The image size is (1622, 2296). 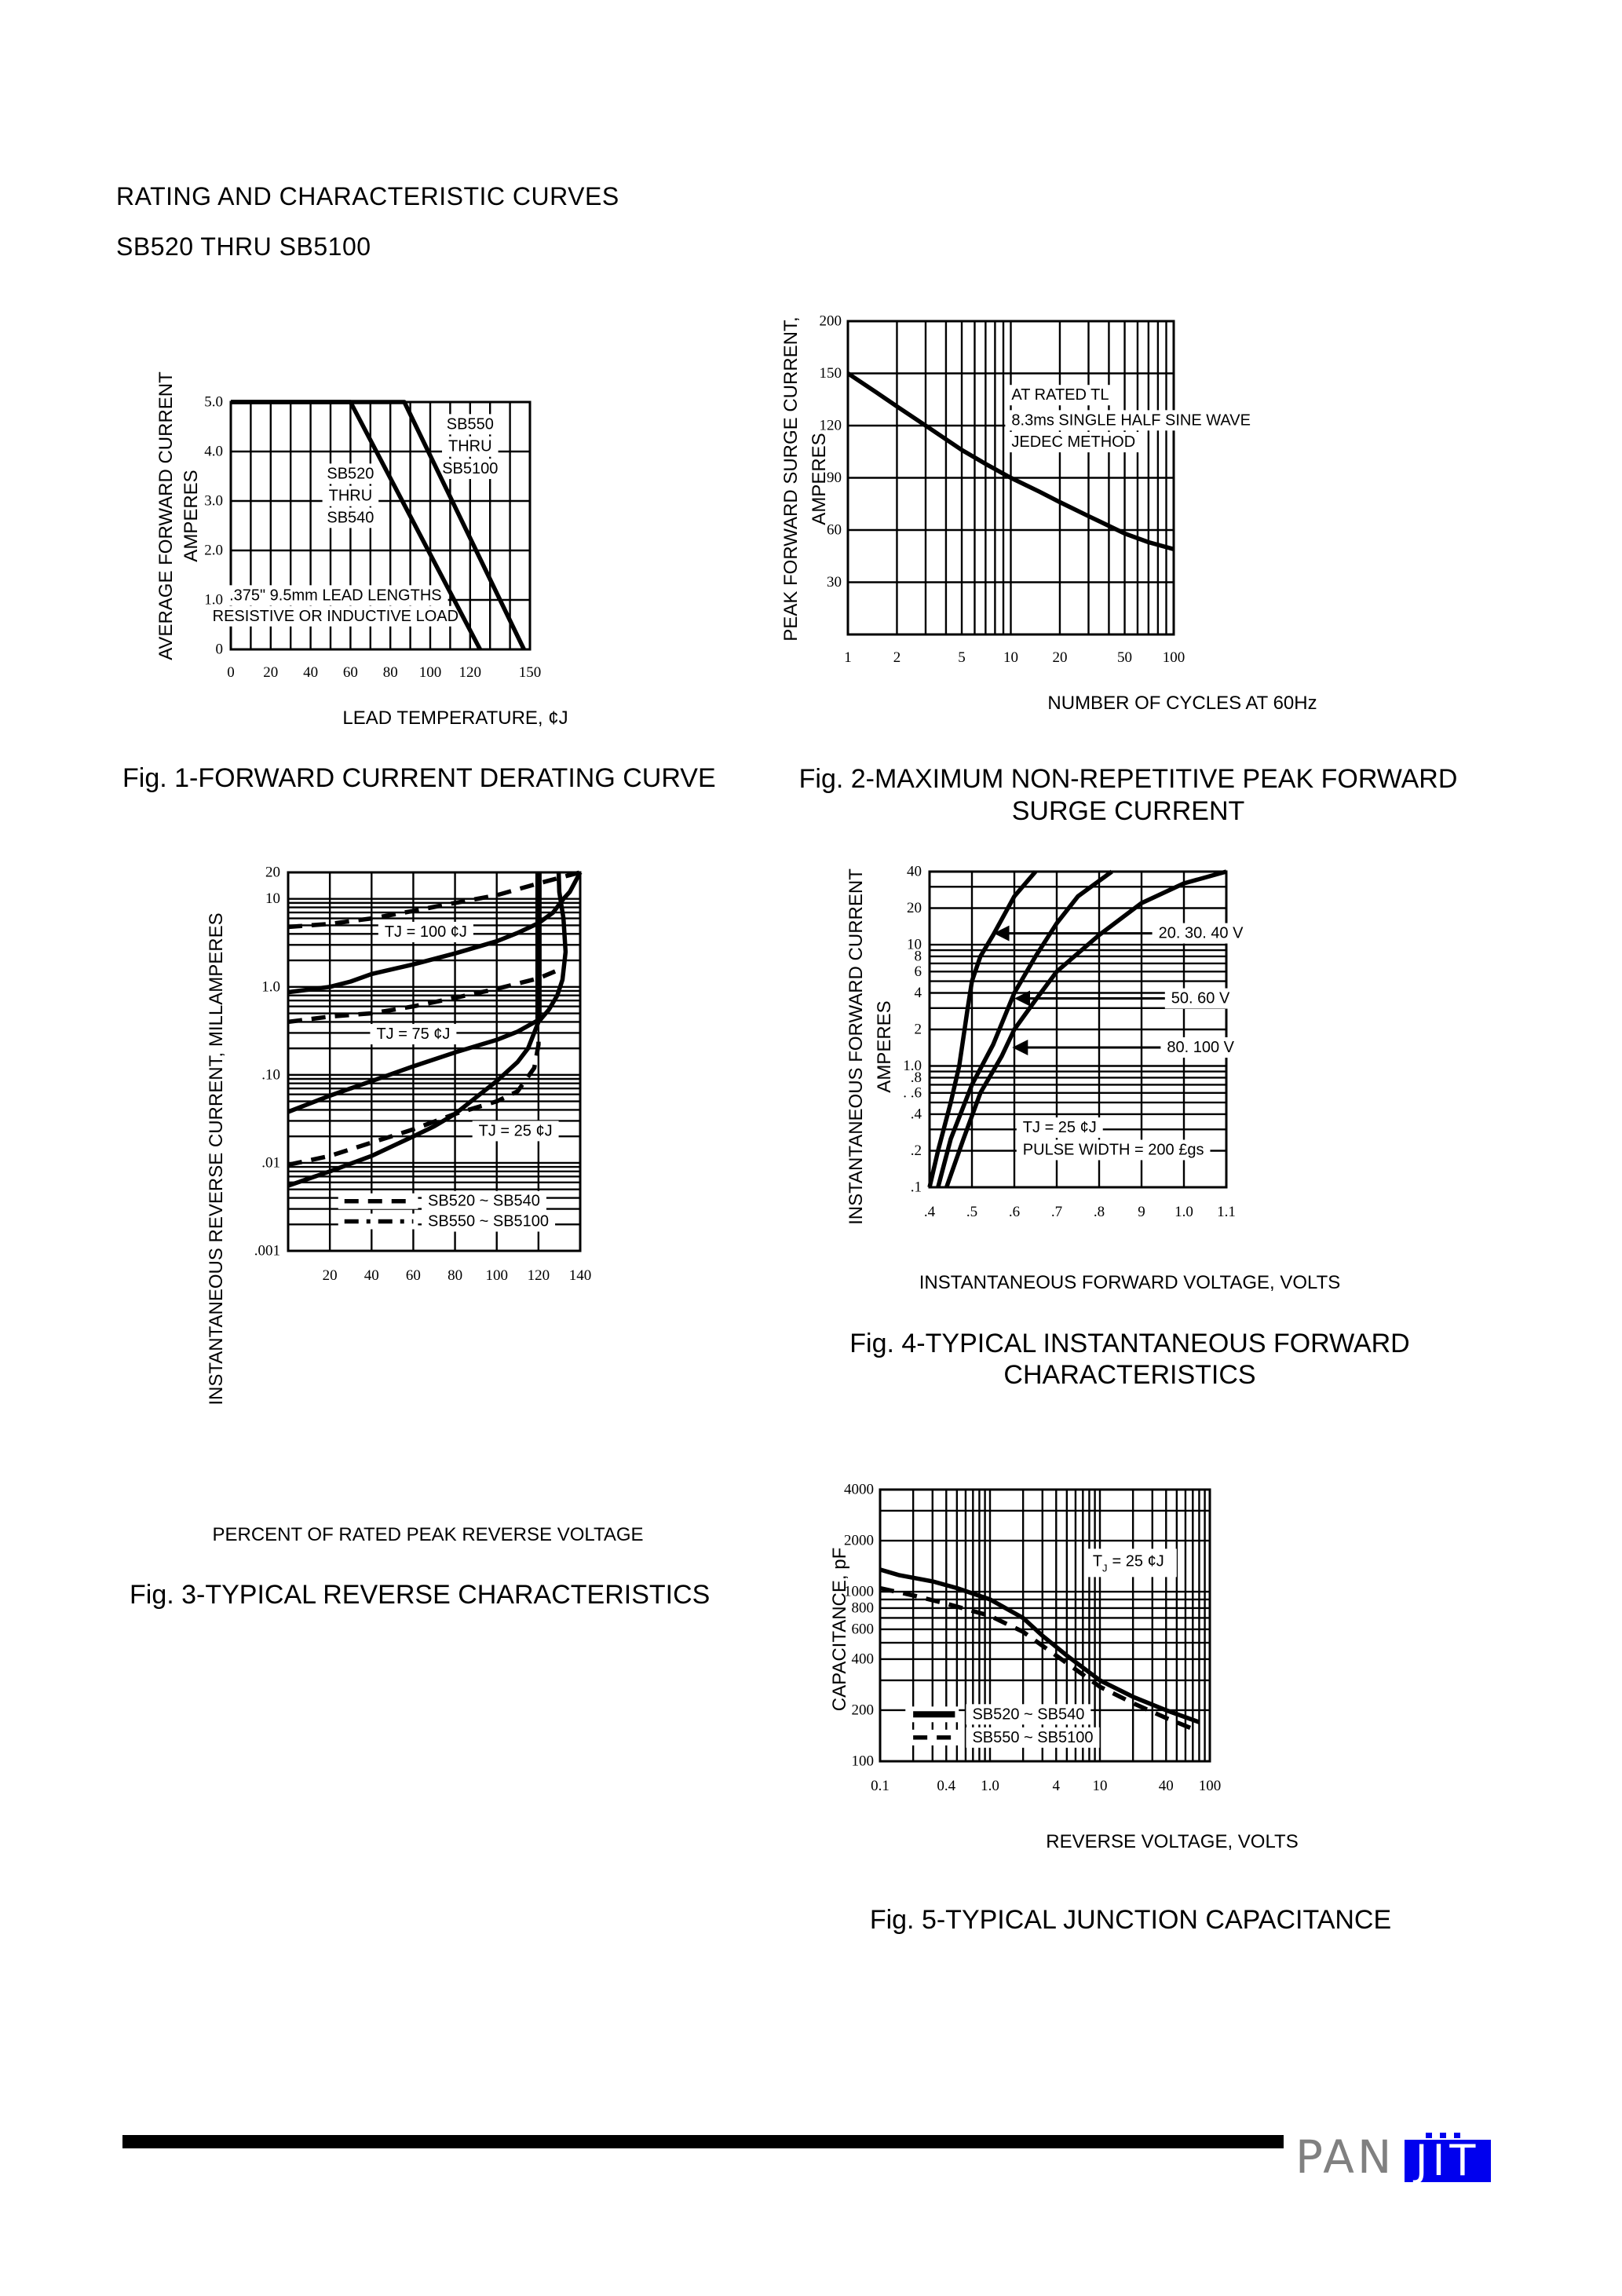 What do you see at coordinates (335, 596) in the screenshot?
I see `label-lead-lengths-bg` at bounding box center [335, 596].